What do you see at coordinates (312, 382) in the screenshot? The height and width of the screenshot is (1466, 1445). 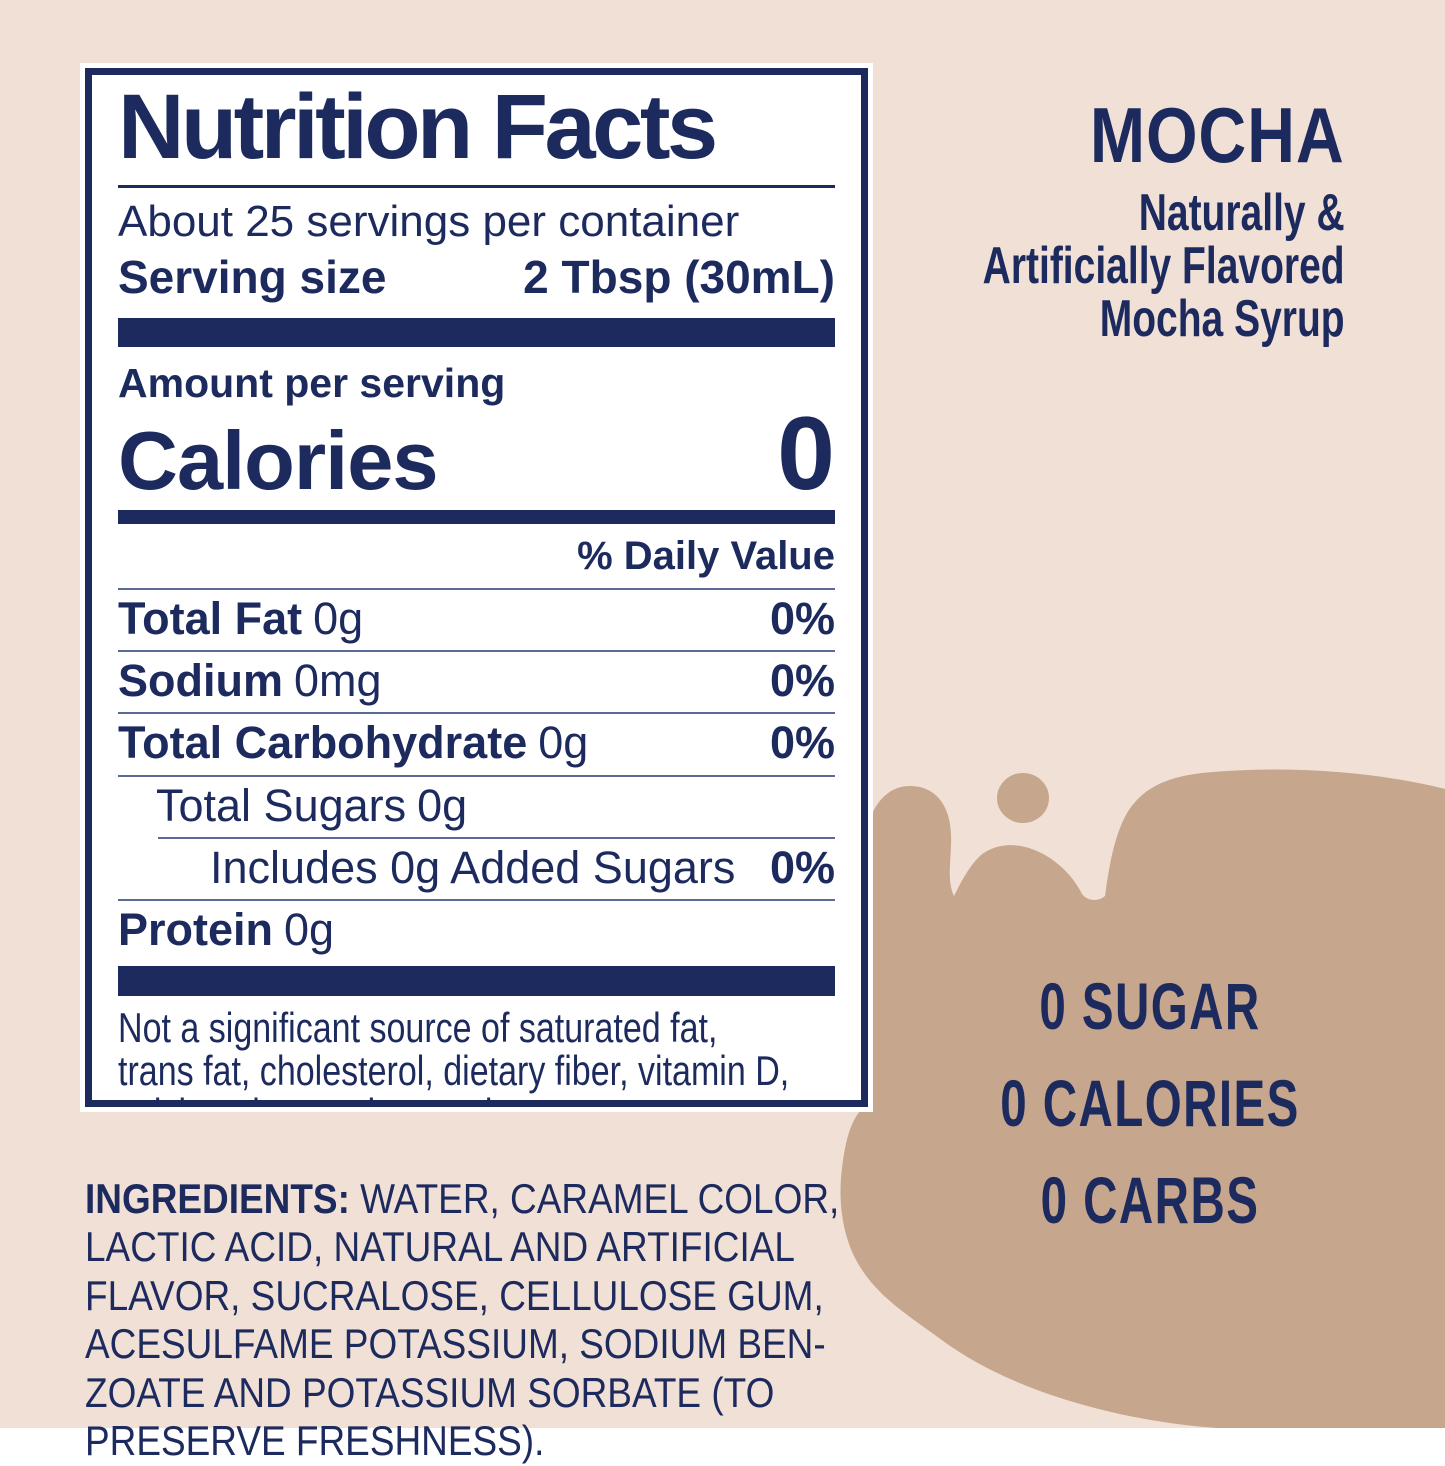 I see `amount-per-serving-label: Amount per serving` at bounding box center [312, 382].